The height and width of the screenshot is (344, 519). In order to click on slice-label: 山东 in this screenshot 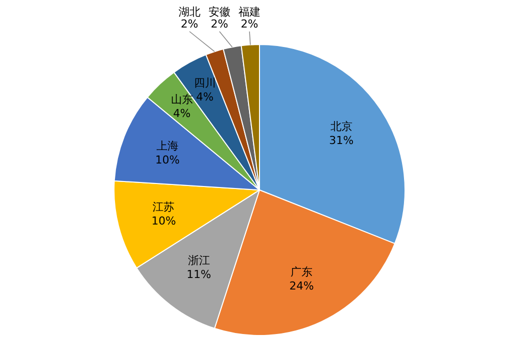, I will do `click(181, 99)`.